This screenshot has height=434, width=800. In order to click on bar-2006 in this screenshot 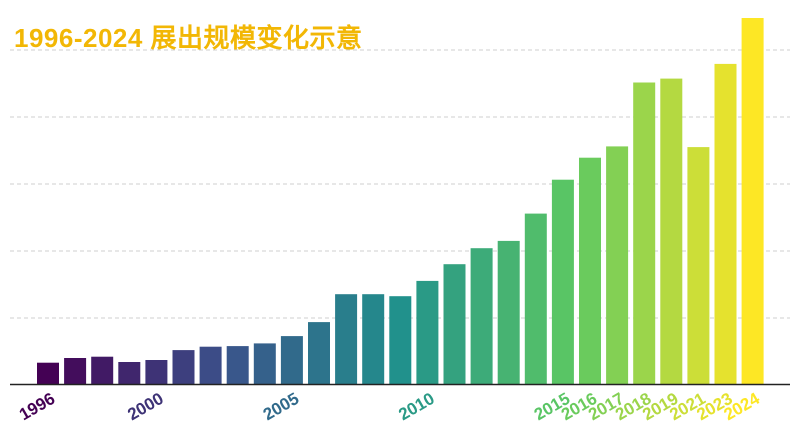, I will do `click(319, 353)`.